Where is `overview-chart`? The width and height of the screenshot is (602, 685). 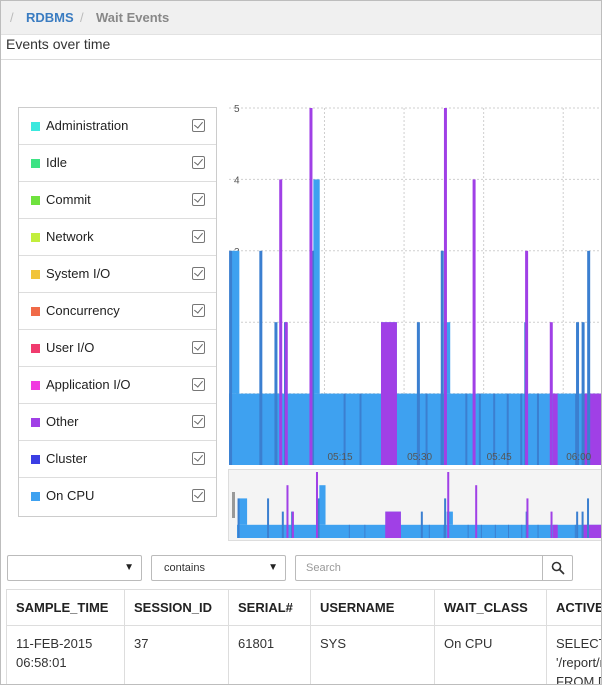 overview-chart is located at coordinates (415, 505).